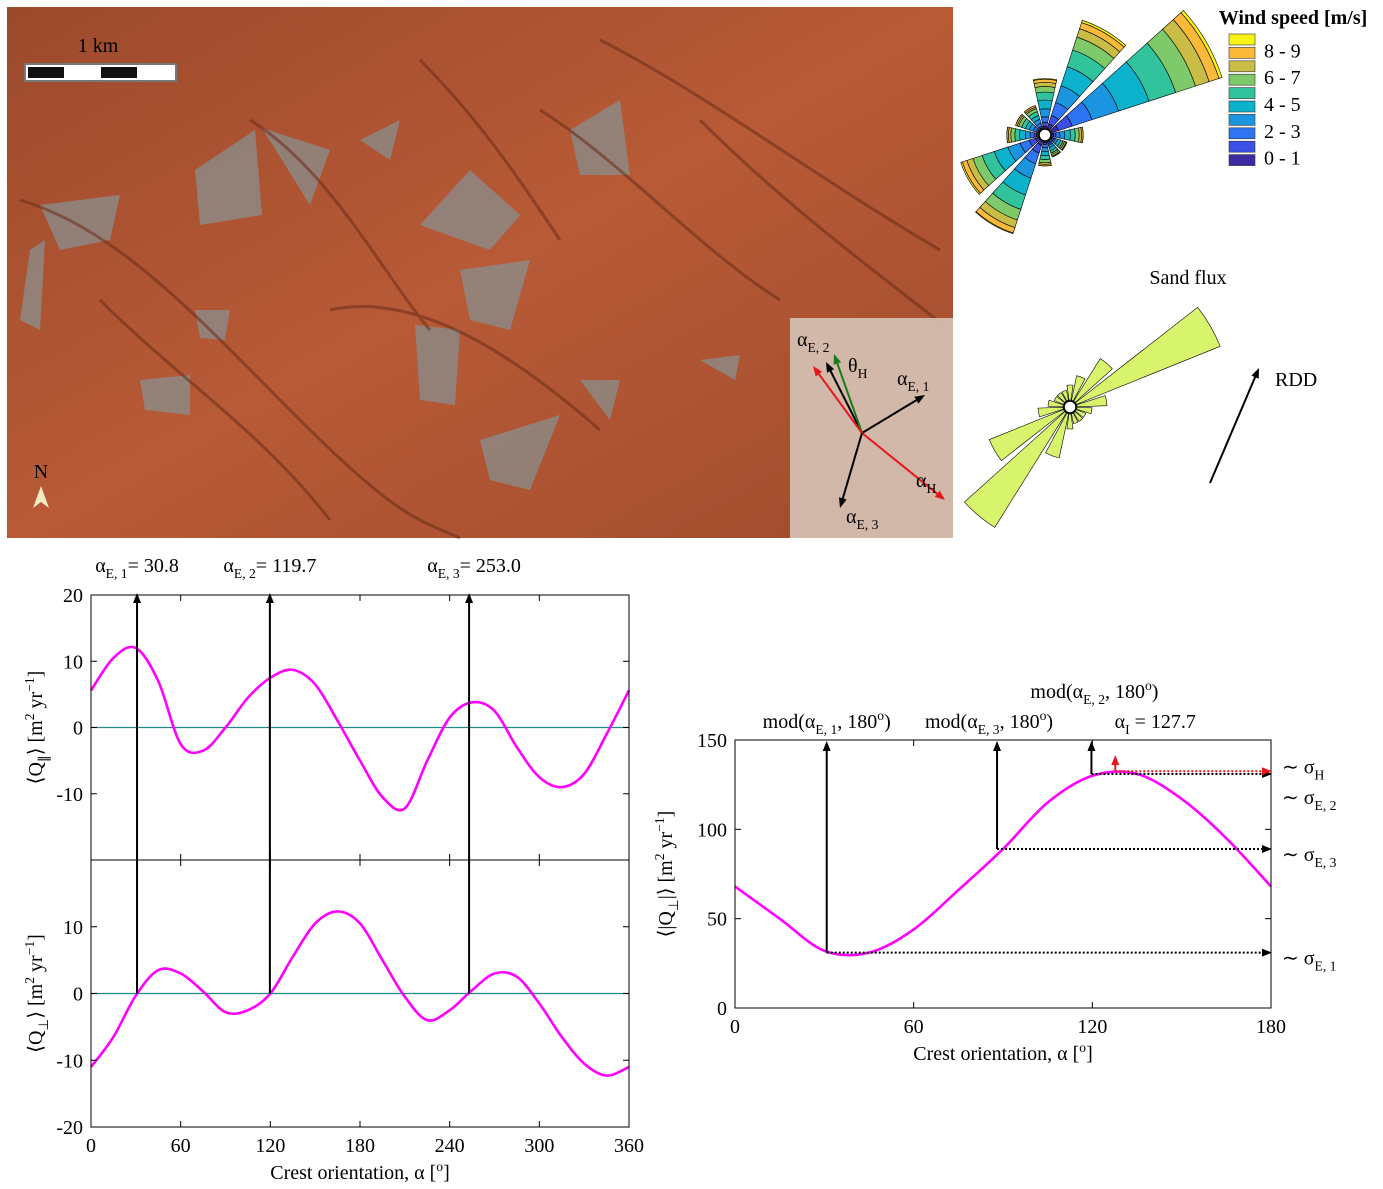 The image size is (1383, 1189). Describe the element at coordinates (1267, 771) in the screenshot. I see `level-arrow-head` at that location.